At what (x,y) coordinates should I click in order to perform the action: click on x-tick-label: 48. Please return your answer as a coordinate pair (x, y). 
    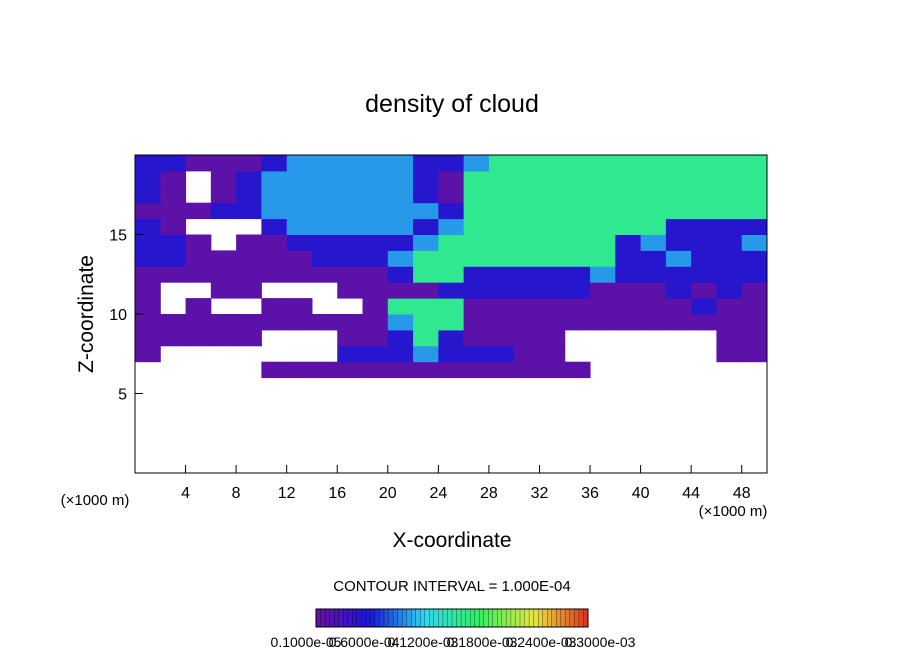
    Looking at the image, I should click on (742, 493).